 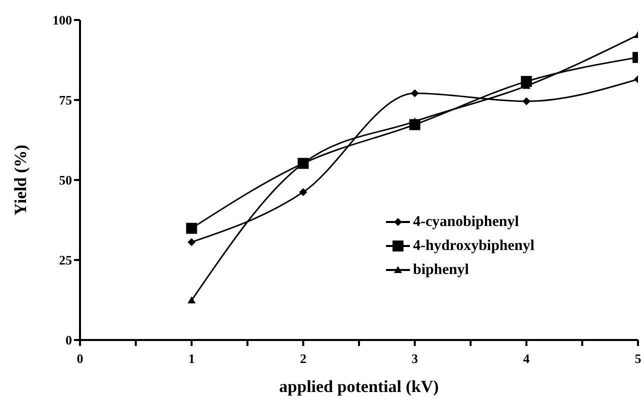 What do you see at coordinates (69, 340) in the screenshot?
I see `y-tick-label: 0` at bounding box center [69, 340].